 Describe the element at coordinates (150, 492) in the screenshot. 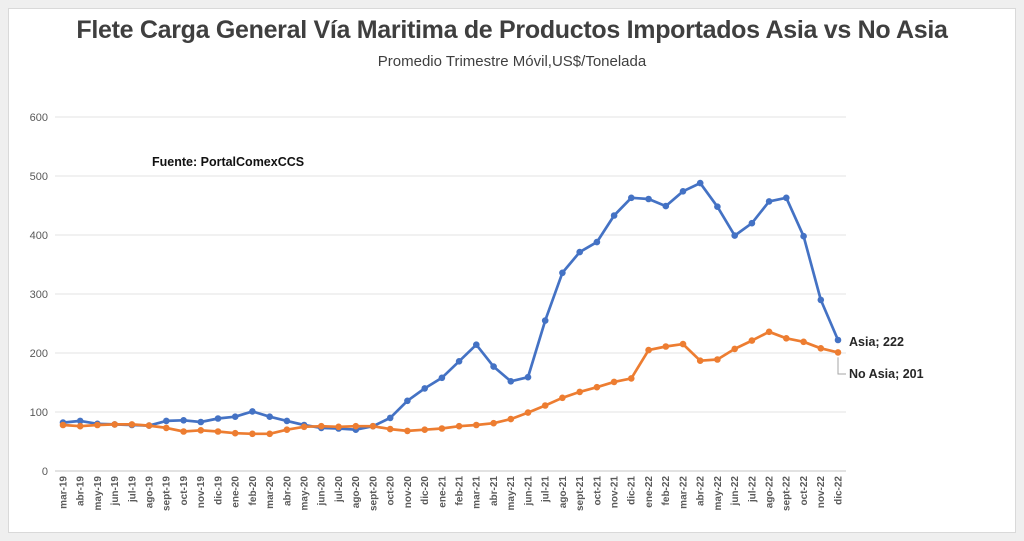

I see `x-axis-tick-label: ago-19` at that location.